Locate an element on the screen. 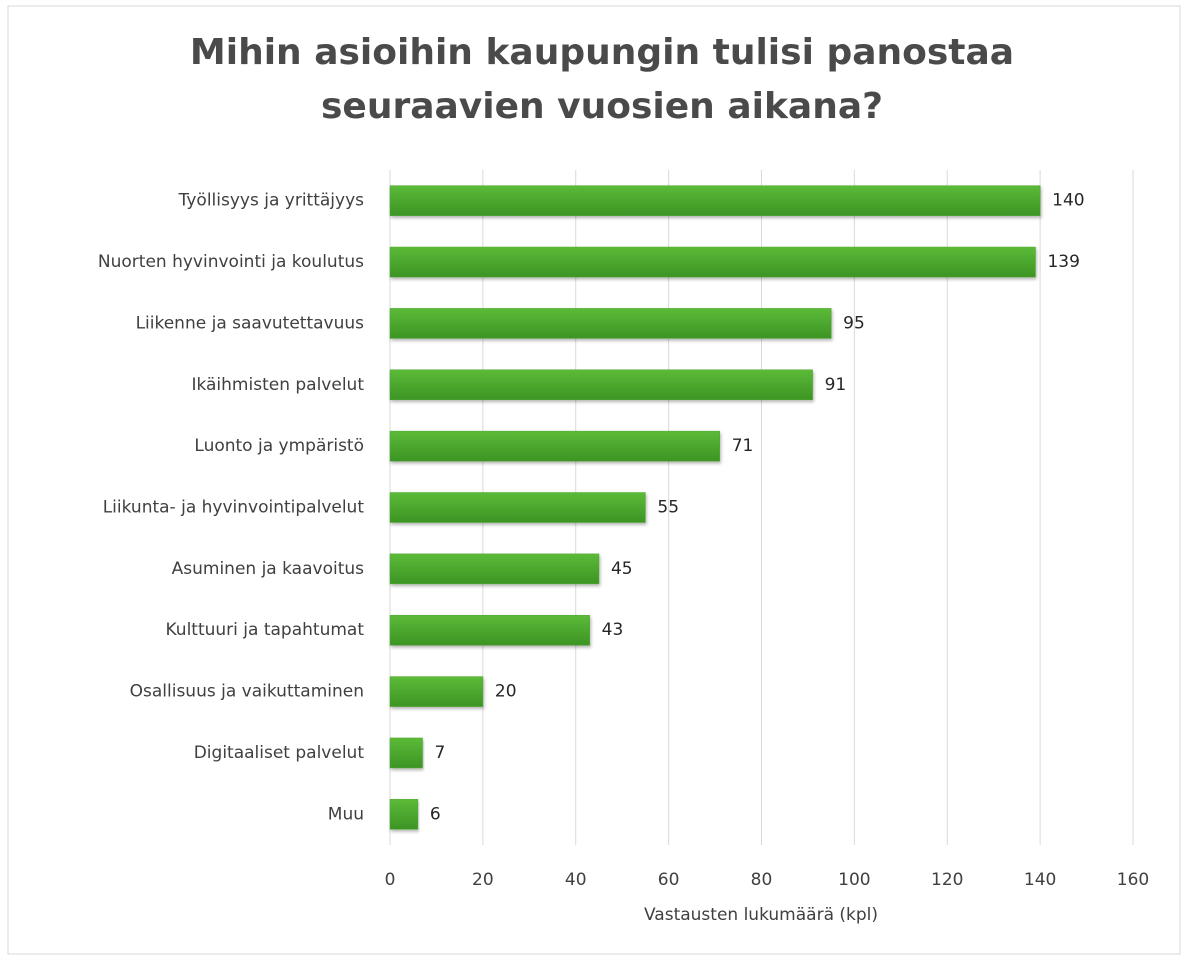 Image resolution: width=1188 pixels, height=959 pixels. x-tick-label: 40 is located at coordinates (576, 880).